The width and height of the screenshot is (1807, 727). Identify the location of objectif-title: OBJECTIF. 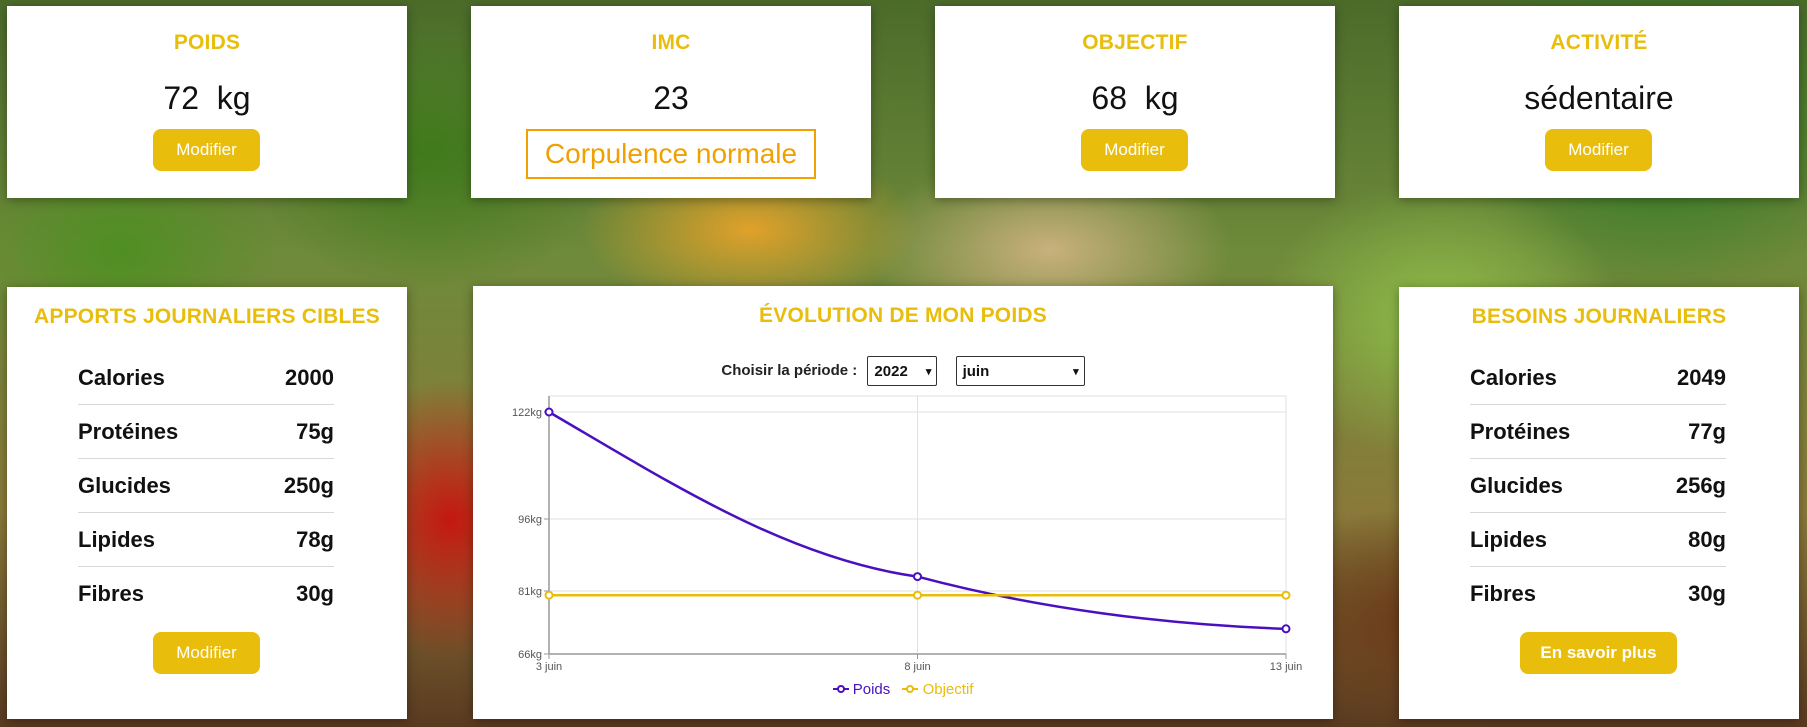
(1135, 42).